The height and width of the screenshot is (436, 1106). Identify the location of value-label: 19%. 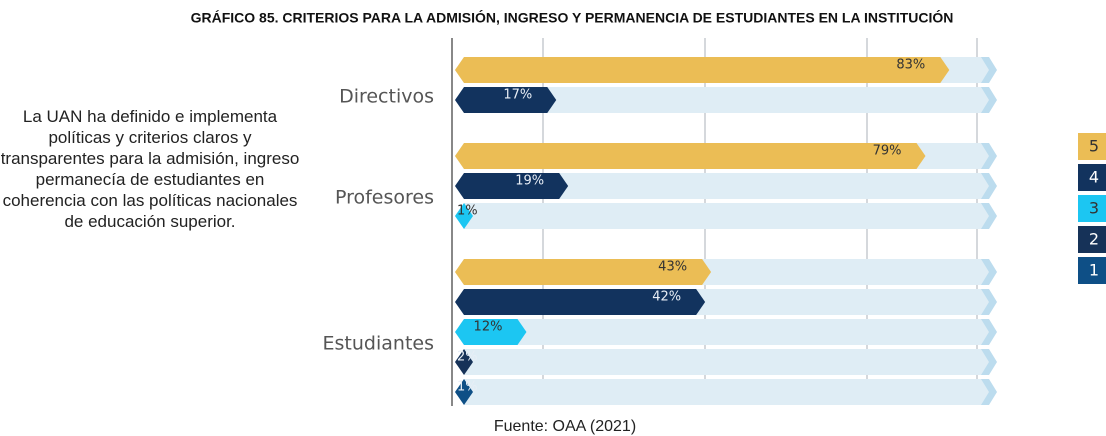
(529, 181).